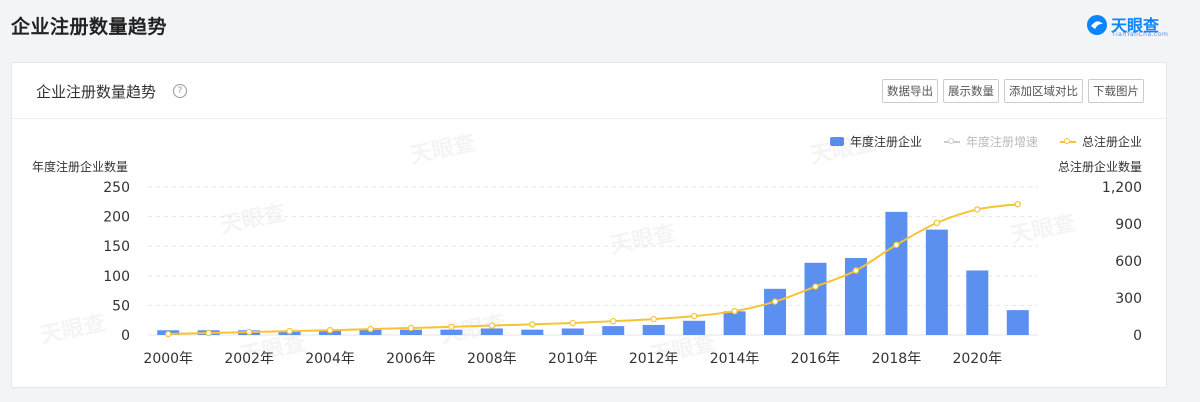 Image resolution: width=1200 pixels, height=402 pixels. I want to click on y2-tick-label: 300, so click(1128, 299).